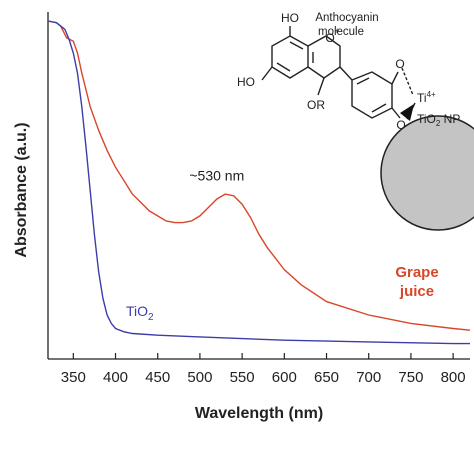 This screenshot has width=474, height=458. Describe the element at coordinates (259, 413) in the screenshot. I see `x-axis-label: Wavelength (nm)` at that location.